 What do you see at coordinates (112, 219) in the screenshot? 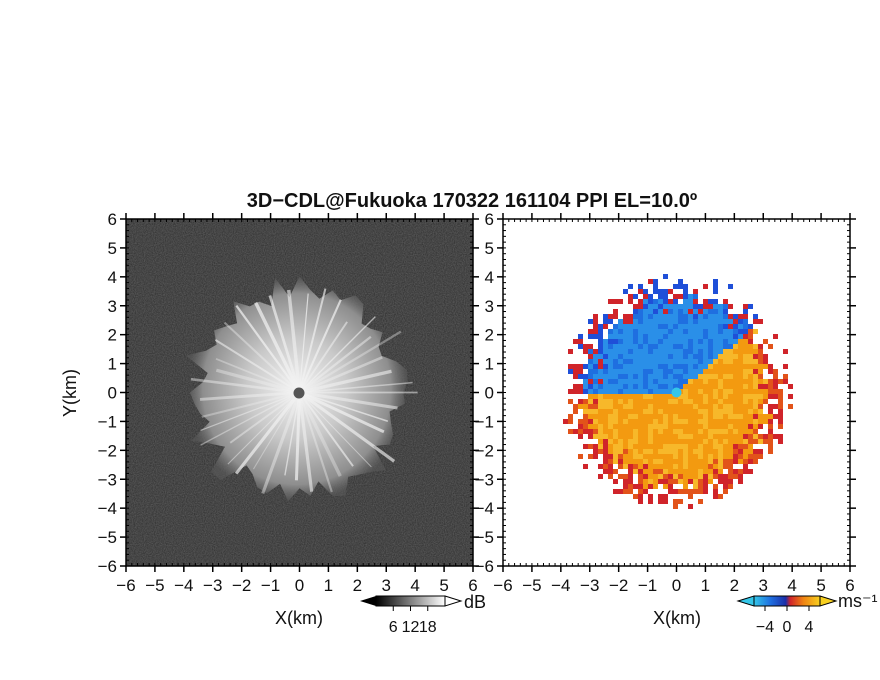
I see `y-tick-label: 6` at bounding box center [112, 219].